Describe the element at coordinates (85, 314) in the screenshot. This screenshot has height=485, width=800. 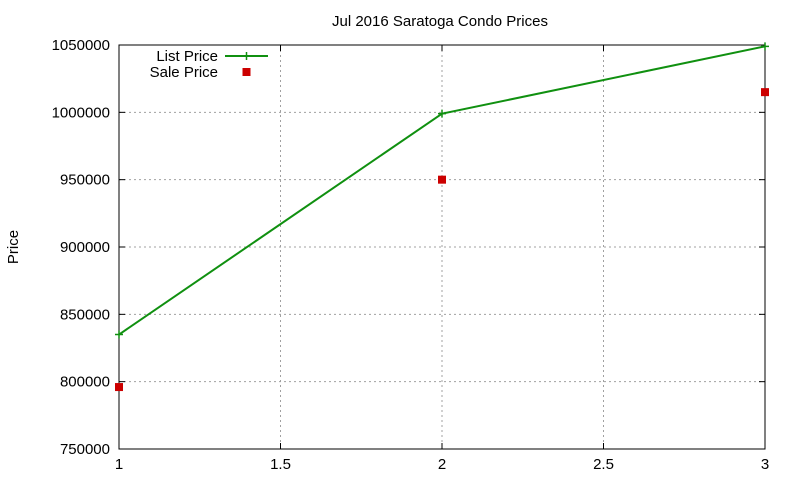
I see `y-tick-label: 850000` at that location.